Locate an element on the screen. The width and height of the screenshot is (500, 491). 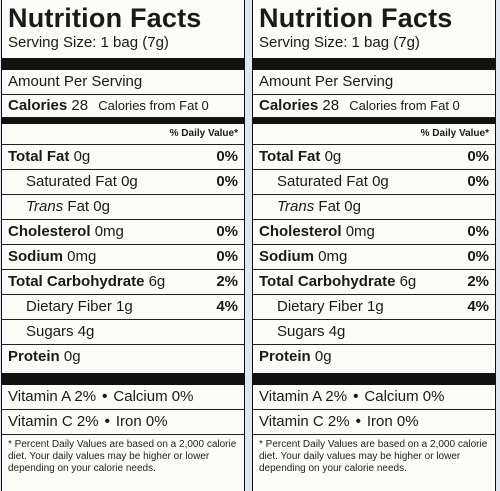
nutrient-row-total-fat: Total Fat 0g 0% is located at coordinates (123, 157).